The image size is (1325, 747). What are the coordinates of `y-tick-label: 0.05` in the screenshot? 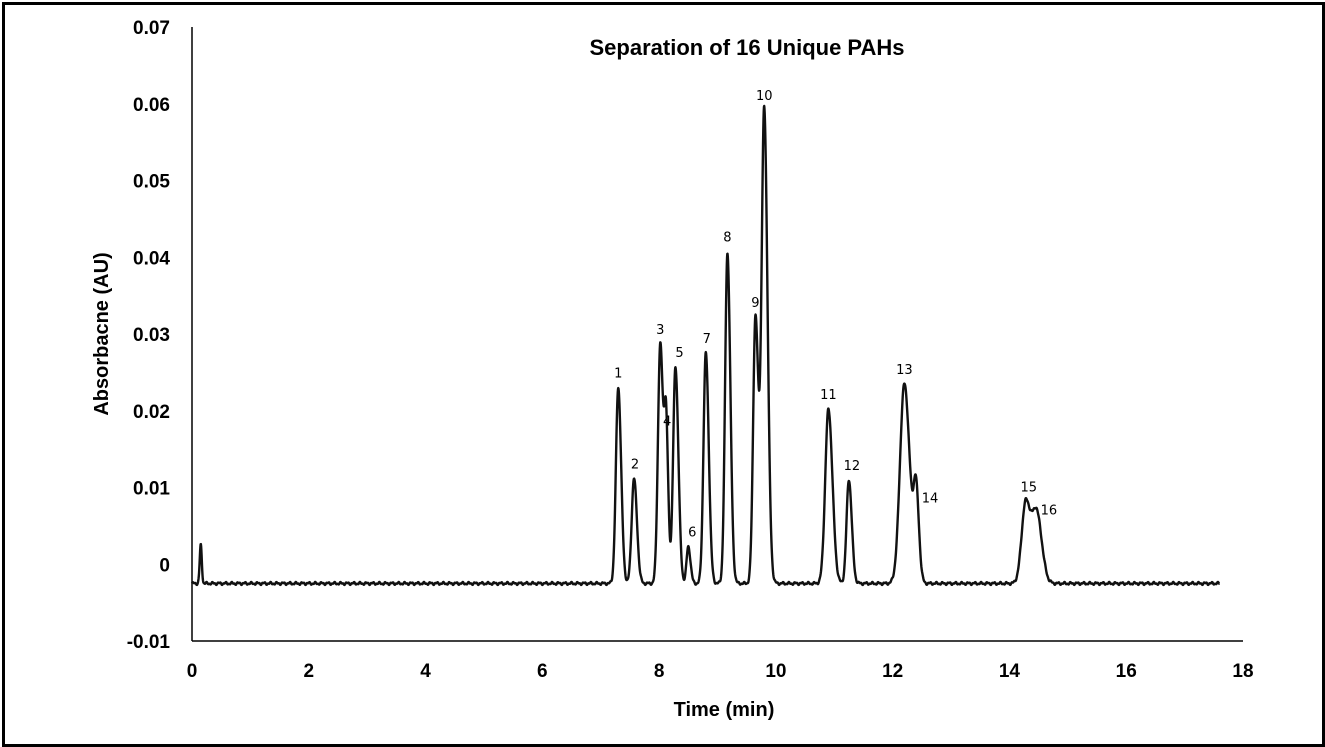 It's located at (151, 182).